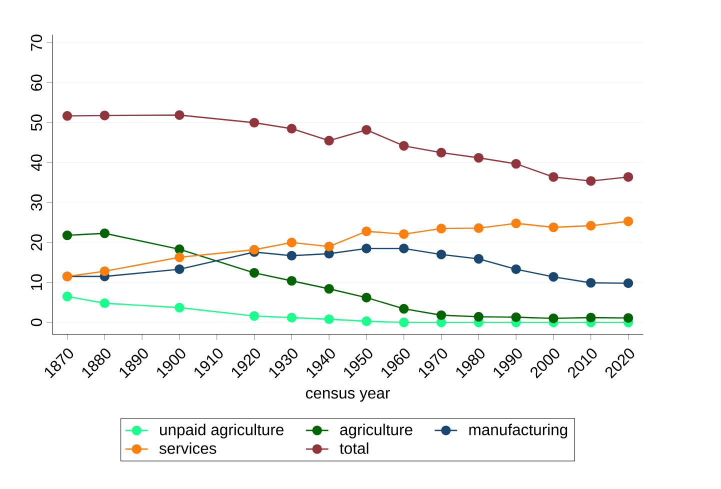  I want to click on y-tick-label: 20, so click(36, 242).